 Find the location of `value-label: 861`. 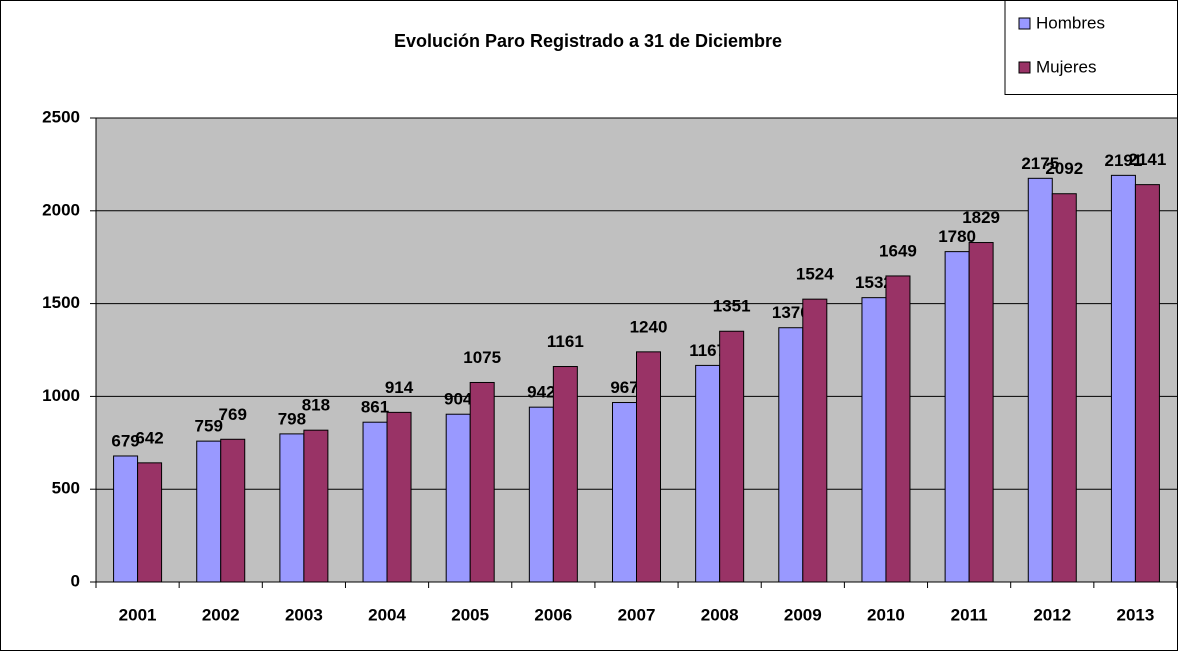

value-label: 861 is located at coordinates (375, 407).